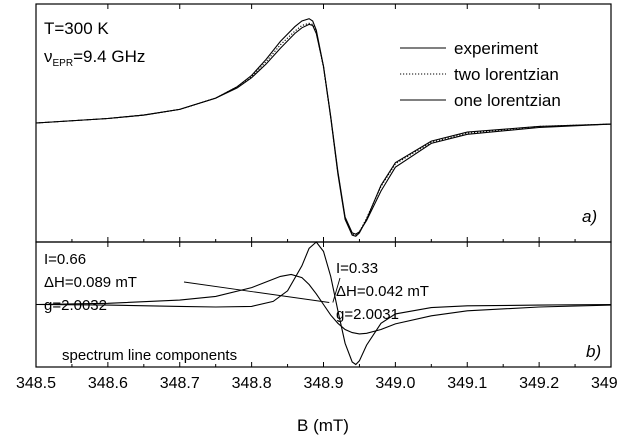 The image size is (619, 441). Describe the element at coordinates (367, 314) in the screenshot. I see `narrow-gfactor: g=2.0031` at that location.